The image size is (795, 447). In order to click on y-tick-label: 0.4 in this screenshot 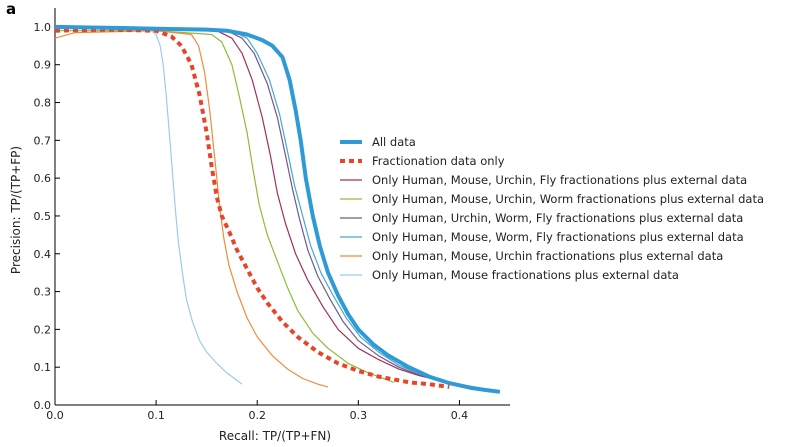, I will do `click(43, 254)`.